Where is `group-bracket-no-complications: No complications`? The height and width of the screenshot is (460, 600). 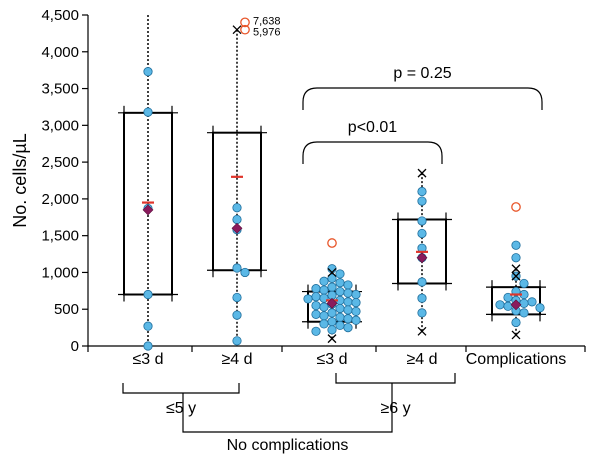 group-bracket-no-complications: No complications is located at coordinates (287, 418).